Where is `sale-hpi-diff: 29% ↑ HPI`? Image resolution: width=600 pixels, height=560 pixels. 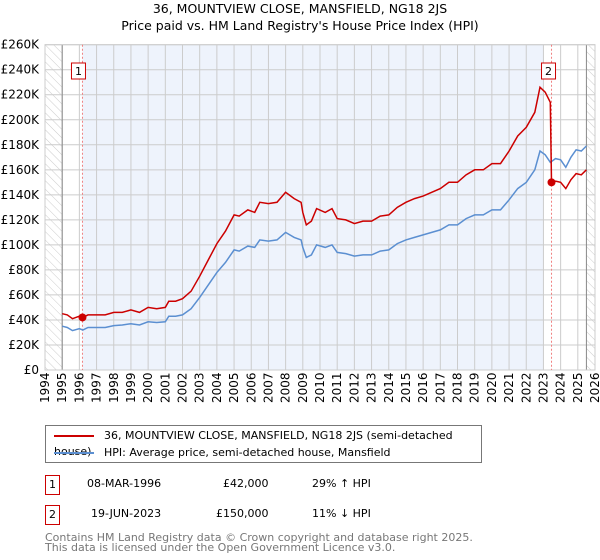
sale-hpi-diff: 29% ↑ HPI is located at coordinates (341, 483).